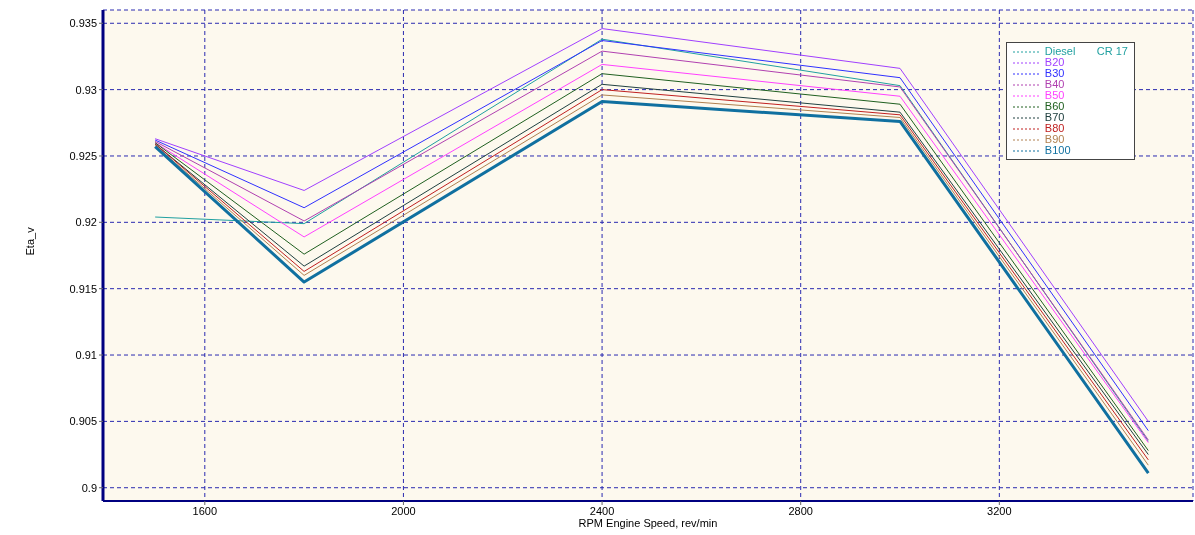 The height and width of the screenshot is (535, 1195). Describe the element at coordinates (86, 354) in the screenshot. I see `y-tick-label: 0.91` at that location.